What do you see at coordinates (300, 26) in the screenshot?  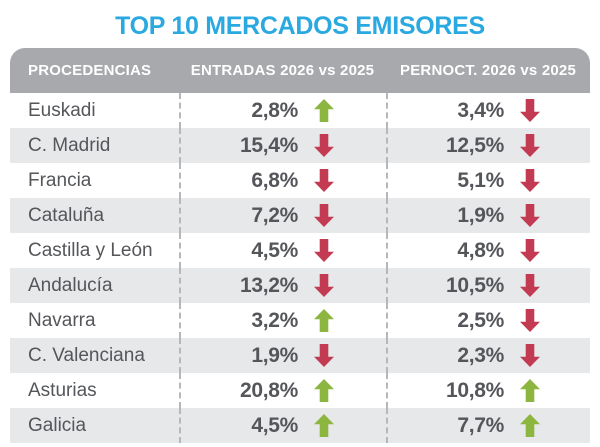 I see `page-title: TOP 10 MERCADOS EMISORES` at bounding box center [300, 26].